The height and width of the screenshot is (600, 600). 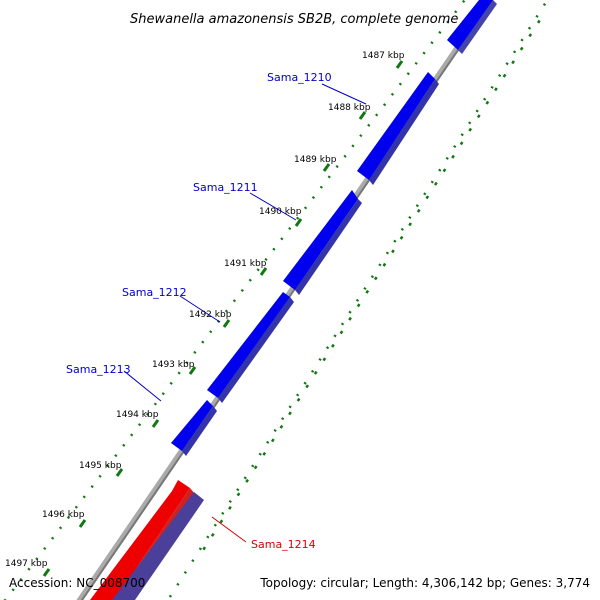 I want to click on tick-label: 1497 kbp, so click(x=26, y=564).